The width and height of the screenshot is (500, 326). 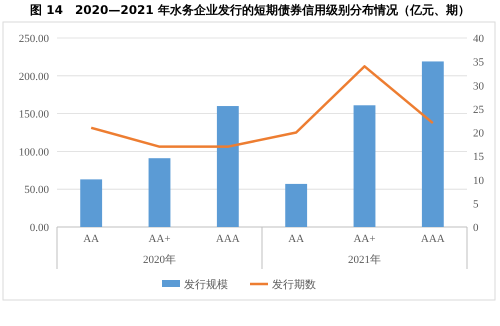 I want to click on y-tick-label: 150.00, so click(x=34, y=114).